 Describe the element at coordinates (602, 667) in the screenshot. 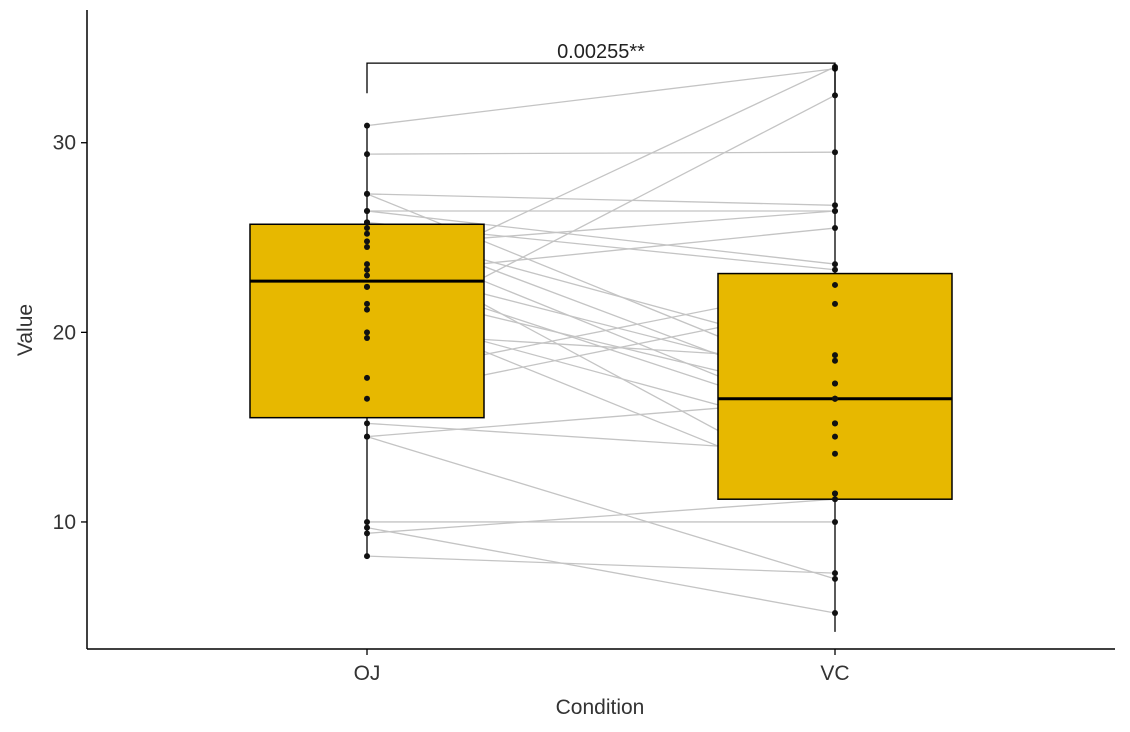

I see `x-ticks: OJ VC` at that location.